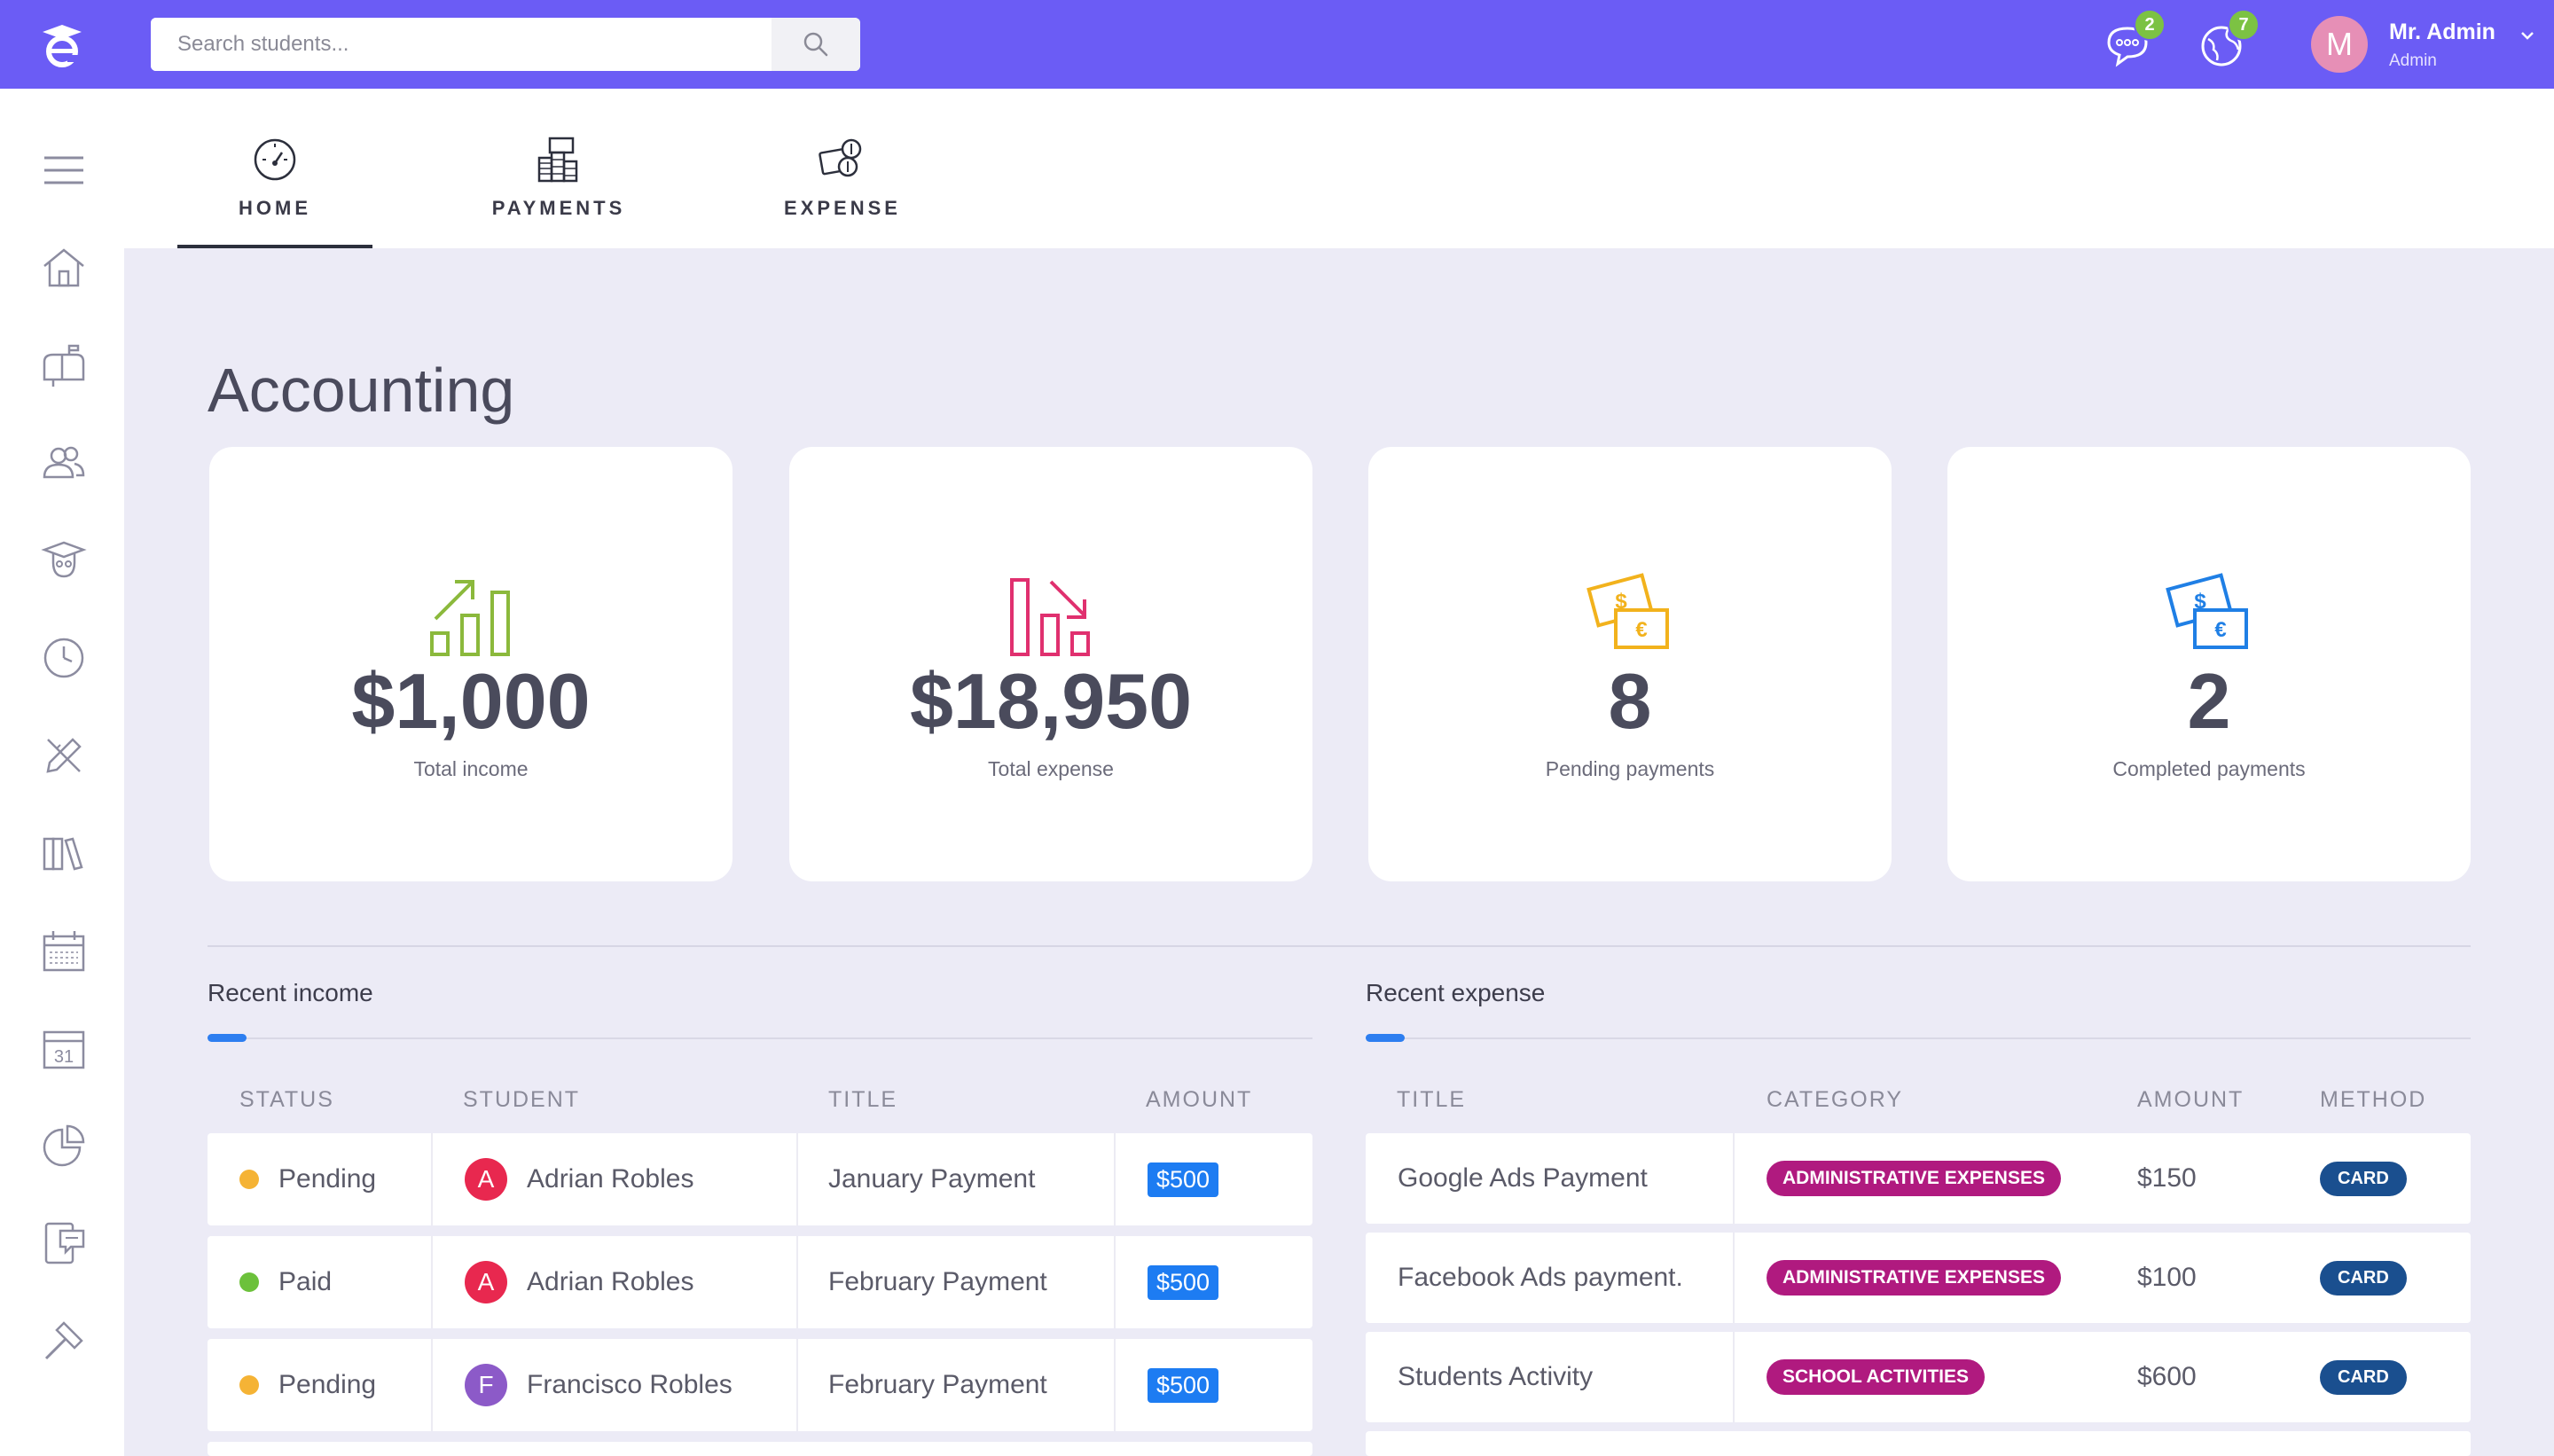  Describe the element at coordinates (558, 208) in the screenshot. I see `tab-payments-label: PAYMENTS` at that location.